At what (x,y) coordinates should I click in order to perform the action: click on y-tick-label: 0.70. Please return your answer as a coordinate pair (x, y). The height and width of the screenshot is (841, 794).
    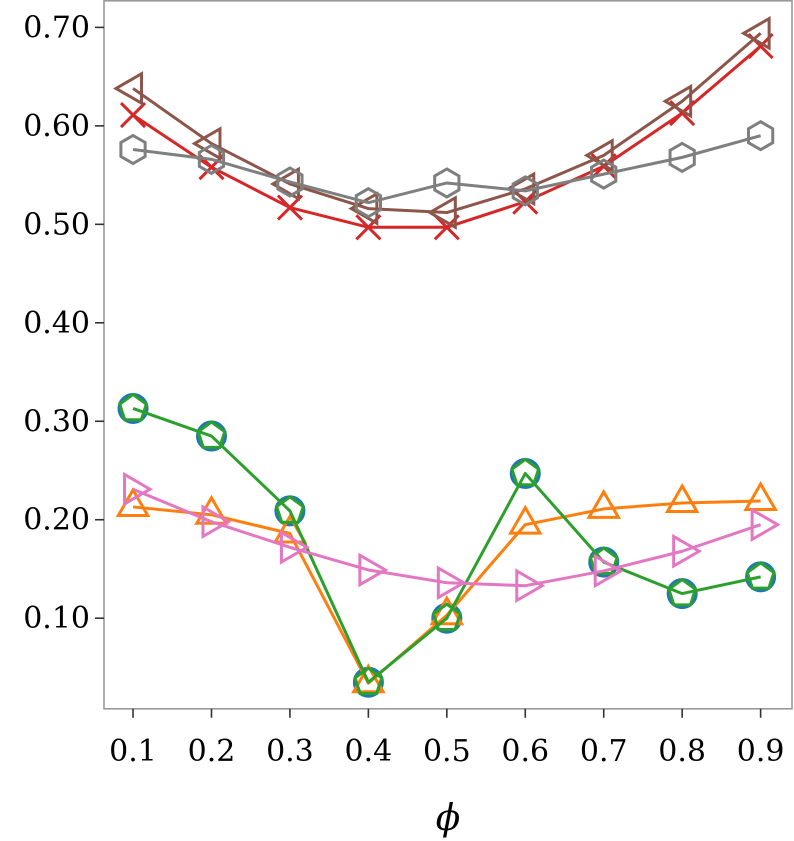
    Looking at the image, I should click on (56, 27).